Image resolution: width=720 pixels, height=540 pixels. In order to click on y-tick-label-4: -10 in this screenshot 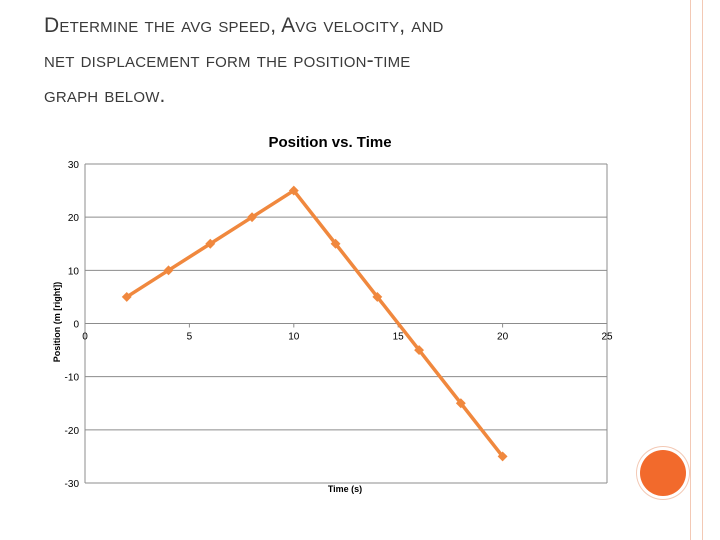, I will do `click(72, 378)`.